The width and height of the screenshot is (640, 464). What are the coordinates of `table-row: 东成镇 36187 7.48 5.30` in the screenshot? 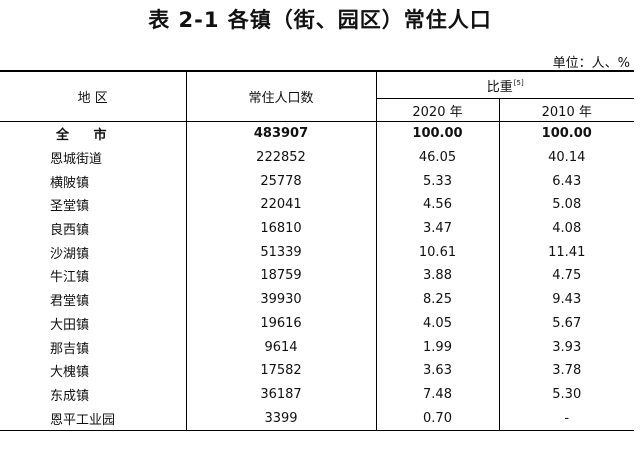 It's located at (317, 394).